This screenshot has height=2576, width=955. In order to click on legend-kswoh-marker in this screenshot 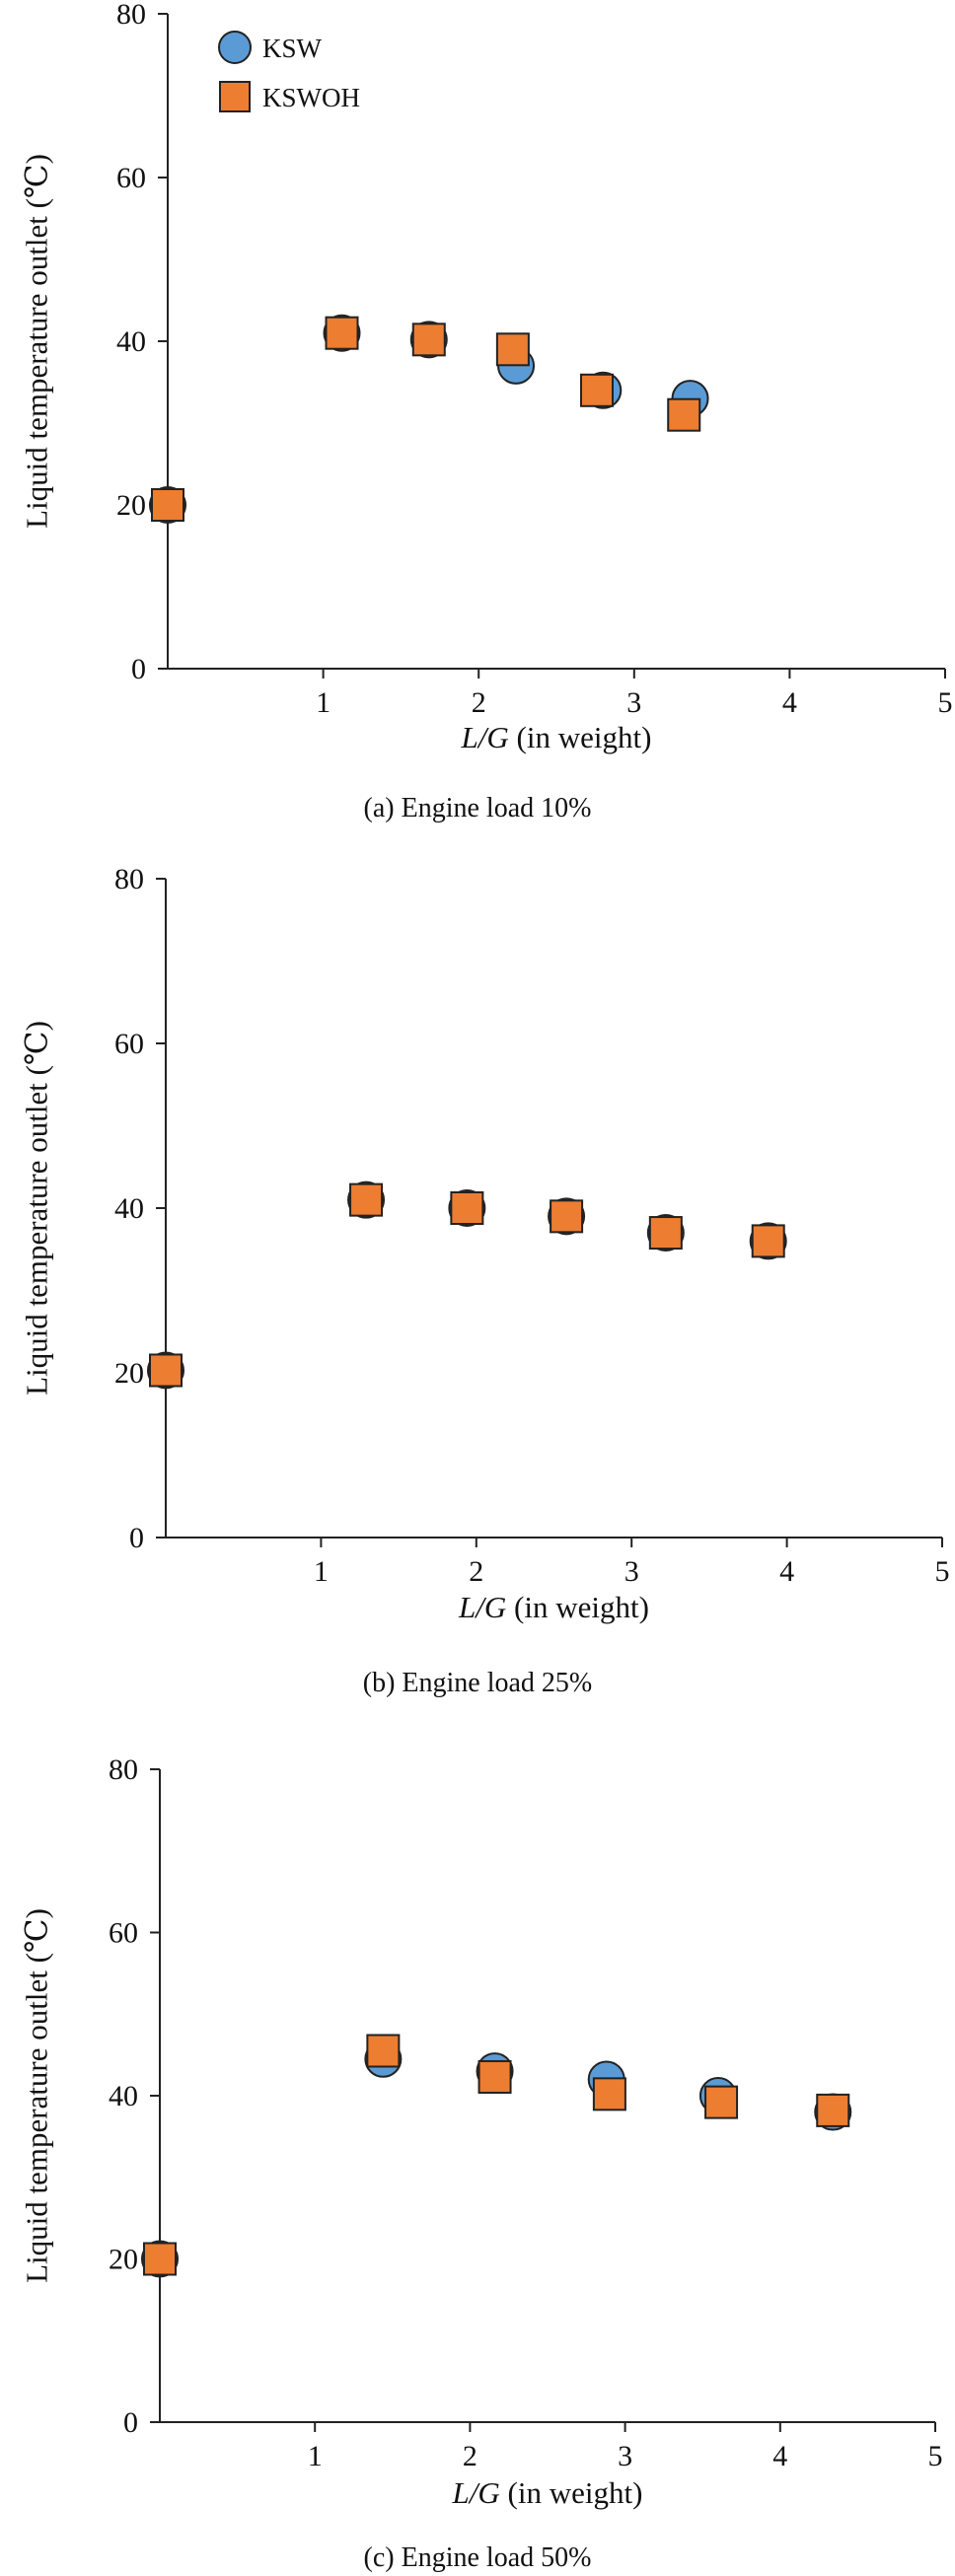, I will do `click(235, 97)`.